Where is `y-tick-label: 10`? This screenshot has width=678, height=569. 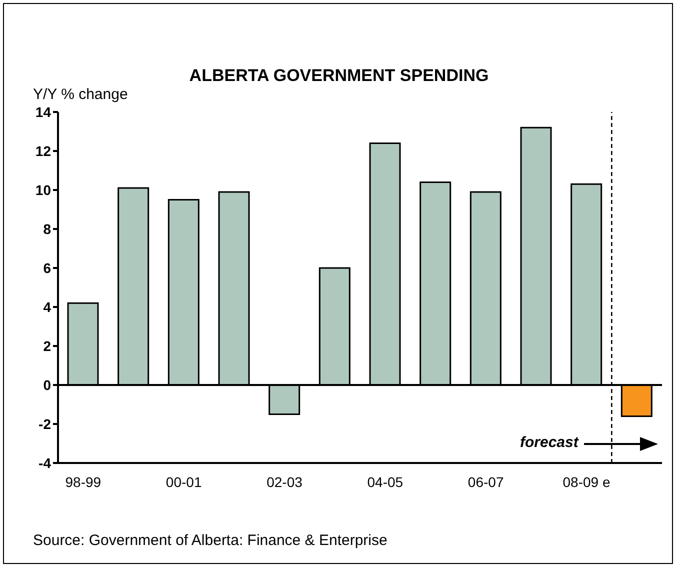 y-tick-label: 10 is located at coordinates (43, 190).